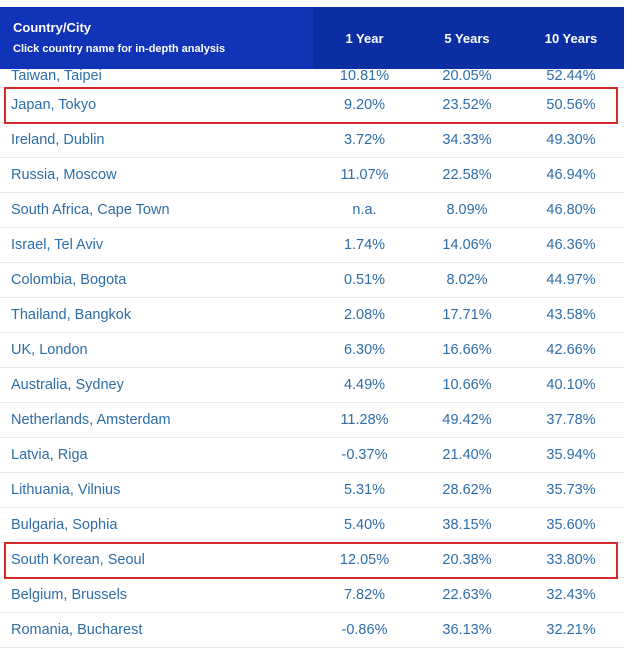  I want to click on header-subtitle: Click country name for in-depth analysis, so click(119, 49).